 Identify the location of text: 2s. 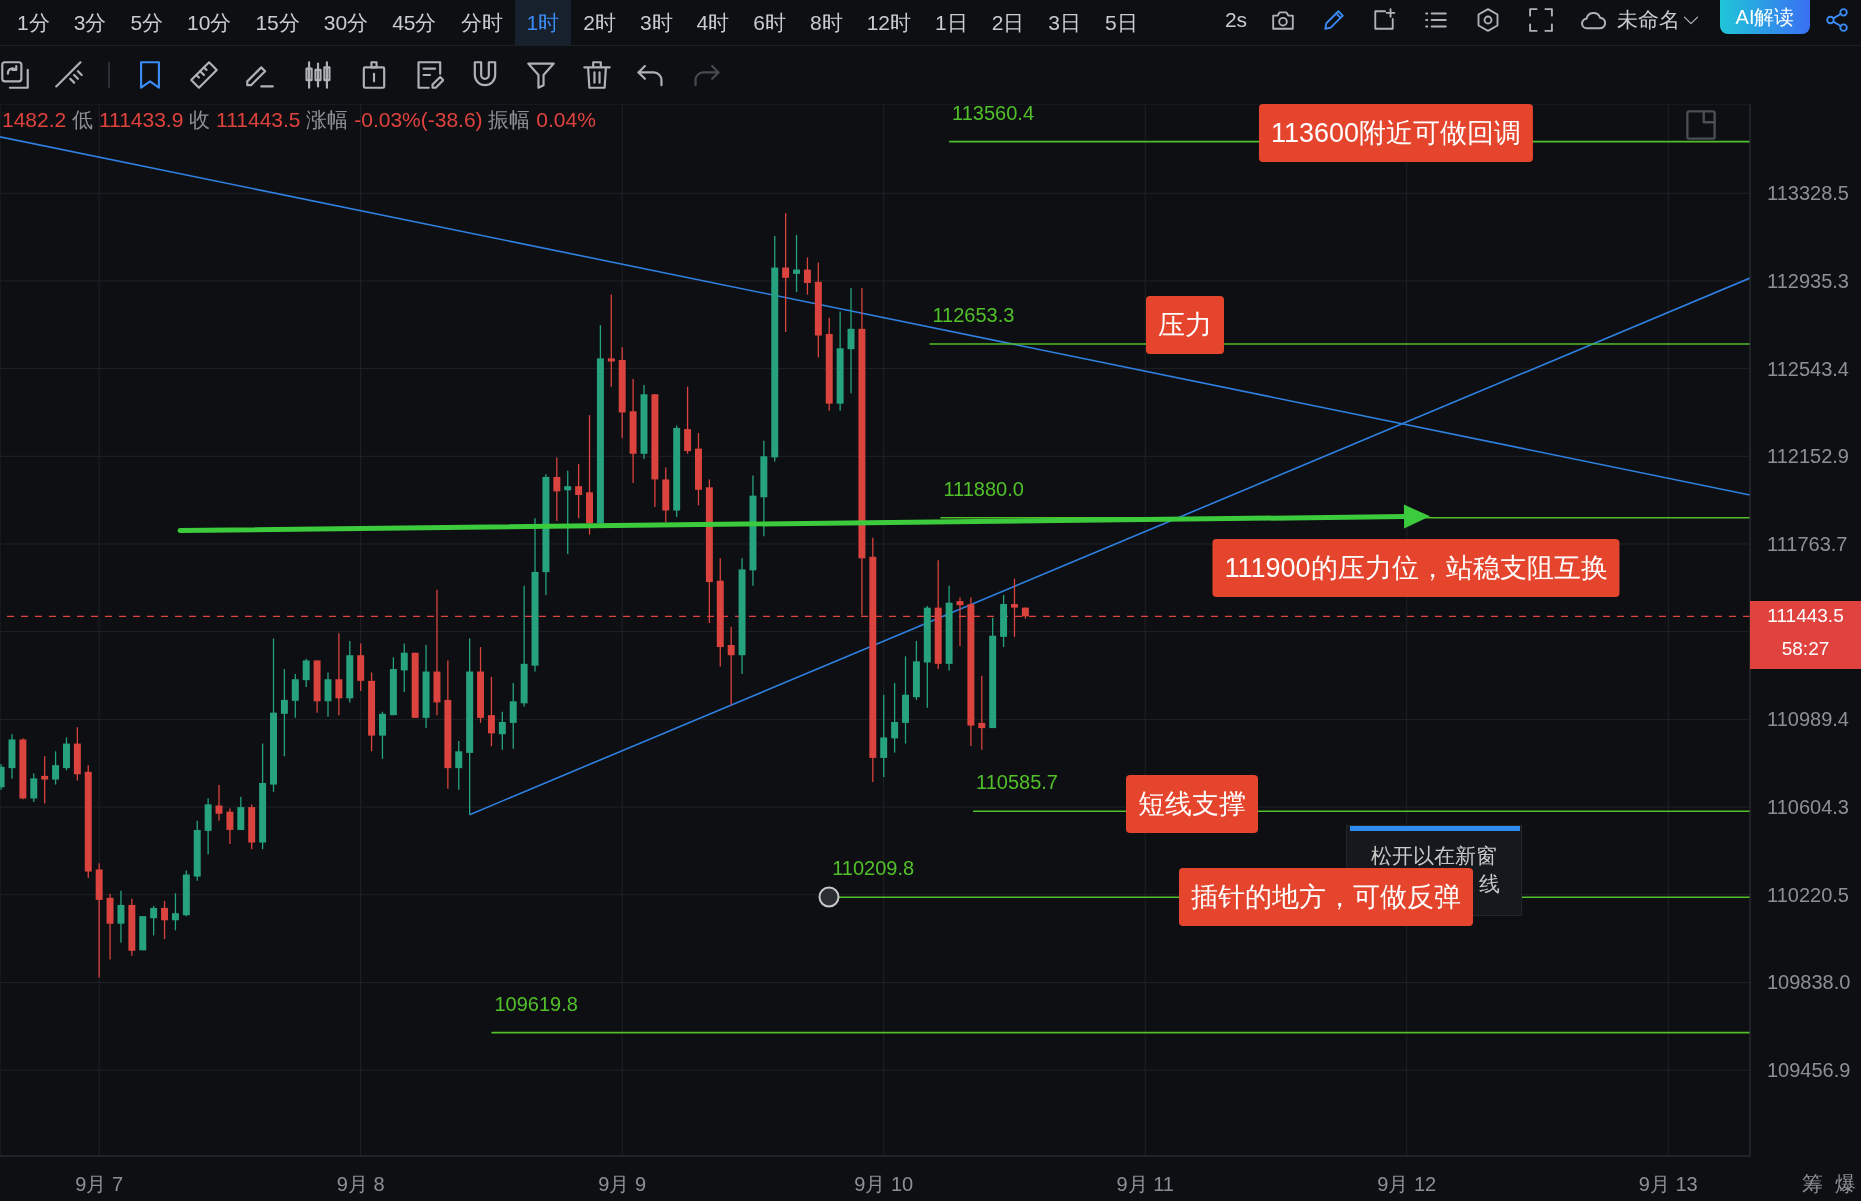
(1236, 19).